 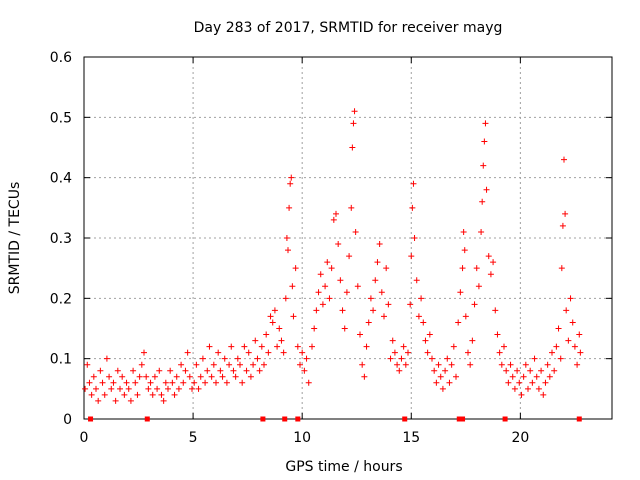 What do you see at coordinates (61, 118) in the screenshot?
I see `y-tick-label: 0.5` at bounding box center [61, 118].